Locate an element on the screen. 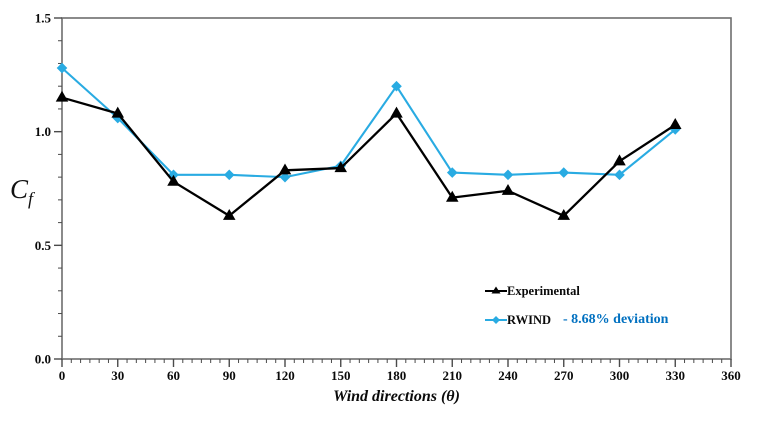  x-tick-label: 300 is located at coordinates (620, 375).